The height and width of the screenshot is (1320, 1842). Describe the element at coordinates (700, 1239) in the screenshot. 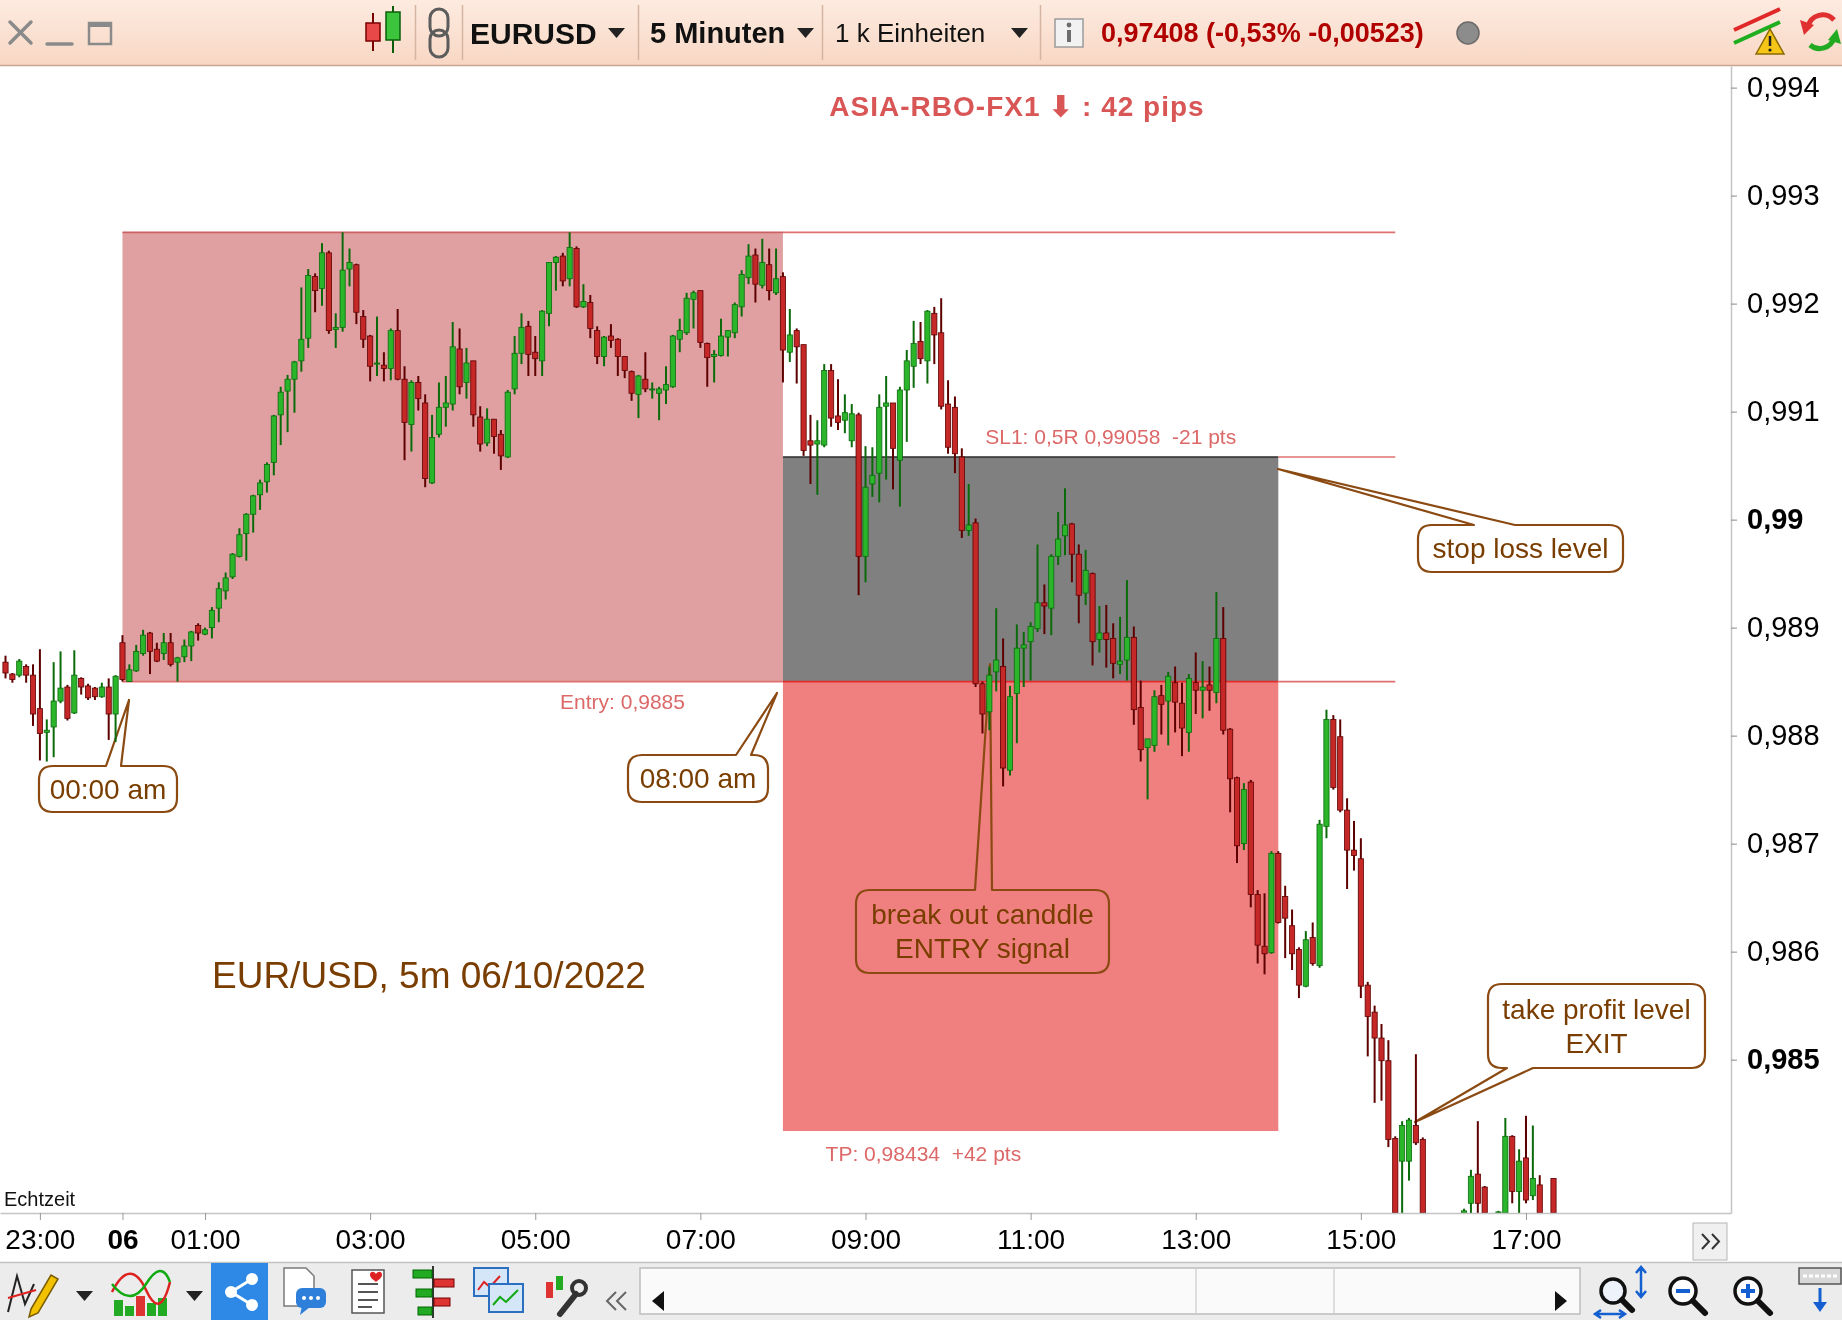

I see `x-tick-label: 07:00` at that location.